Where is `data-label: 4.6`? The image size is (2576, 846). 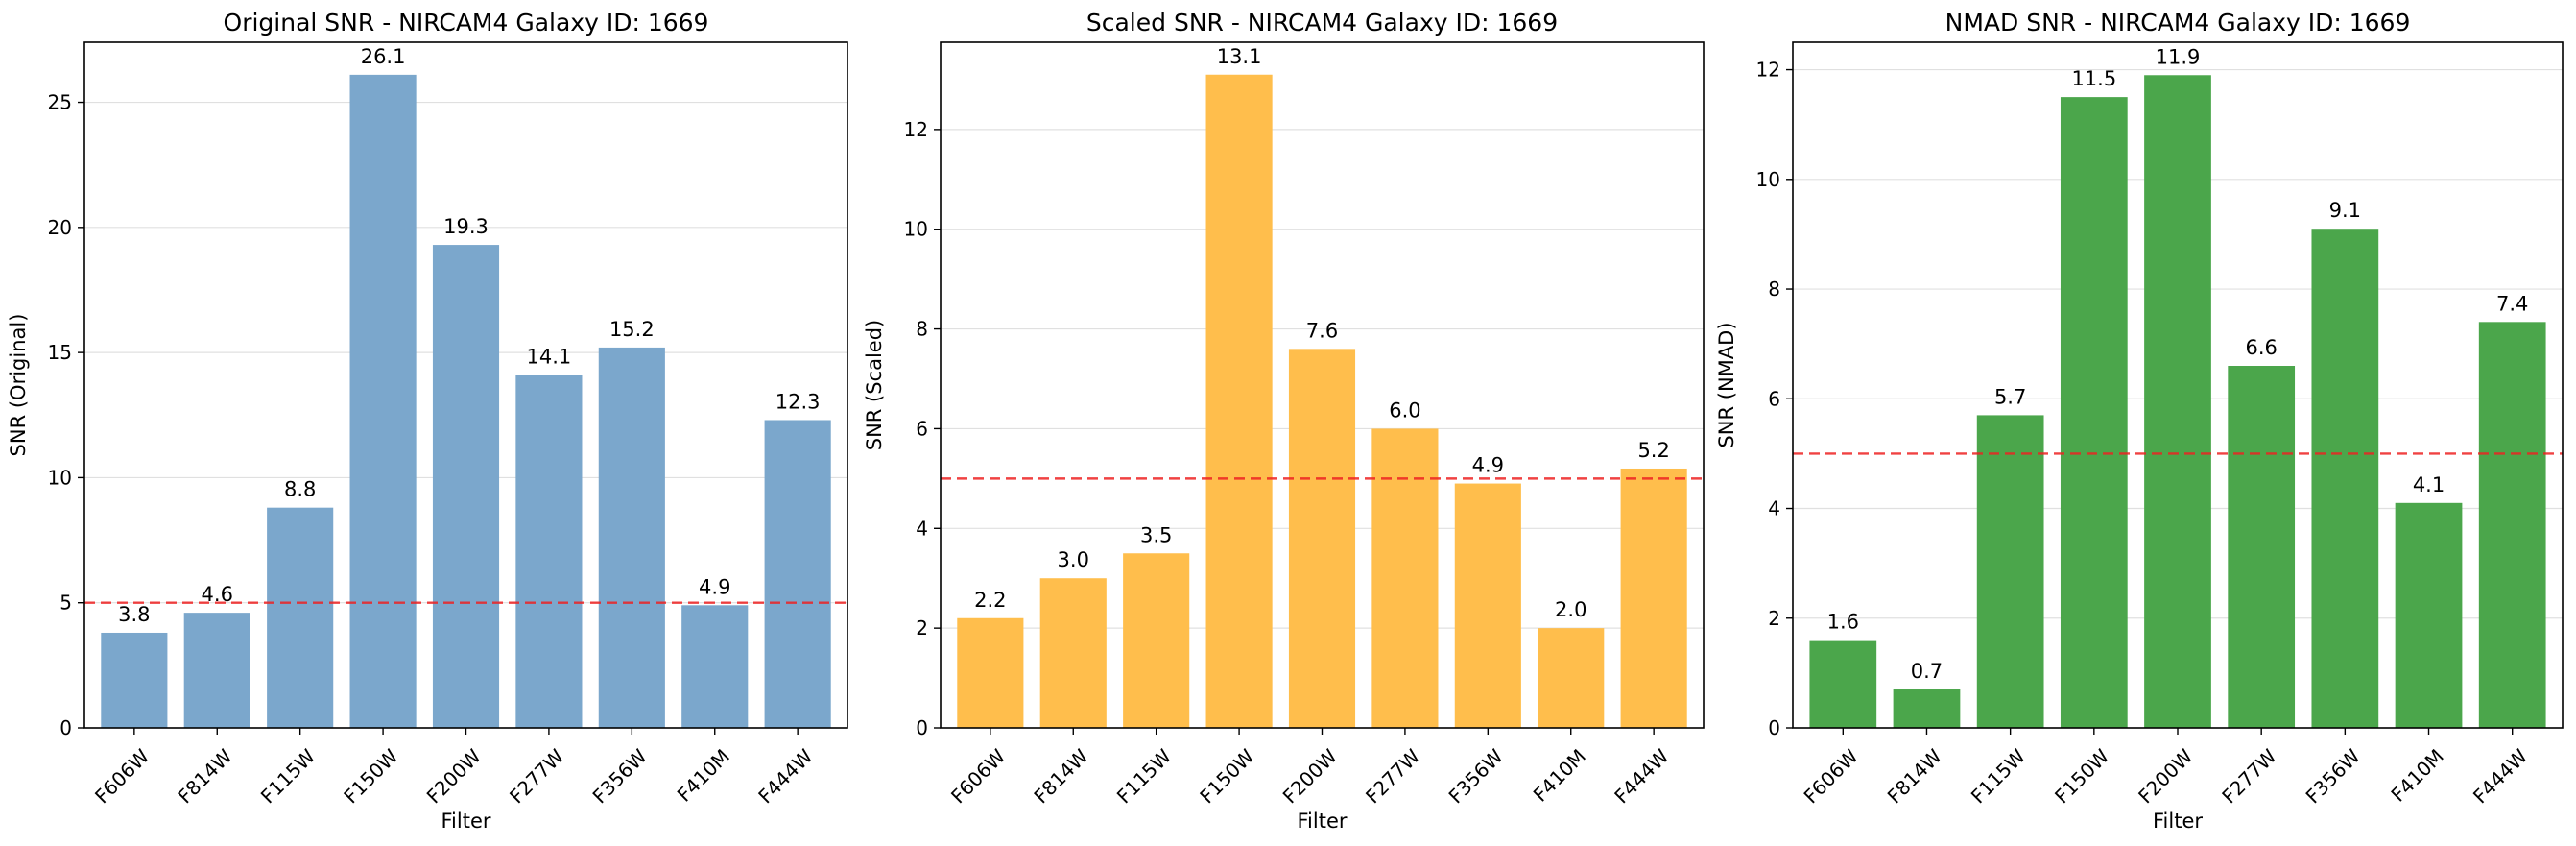
data-label: 4.6 is located at coordinates (217, 595).